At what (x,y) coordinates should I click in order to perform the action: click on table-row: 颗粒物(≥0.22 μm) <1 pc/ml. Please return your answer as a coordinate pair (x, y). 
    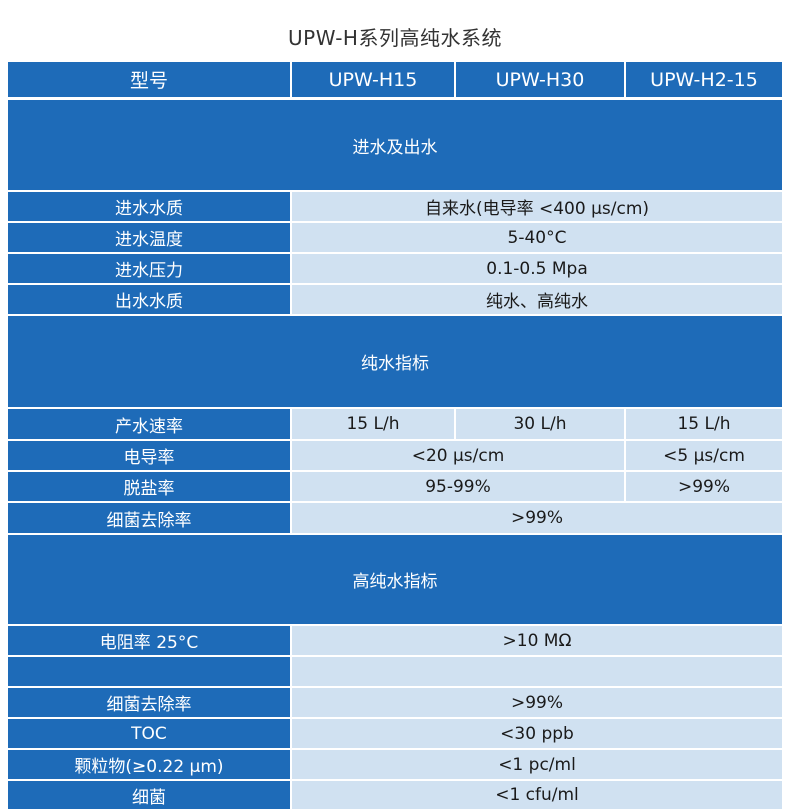
    Looking at the image, I should click on (395, 764).